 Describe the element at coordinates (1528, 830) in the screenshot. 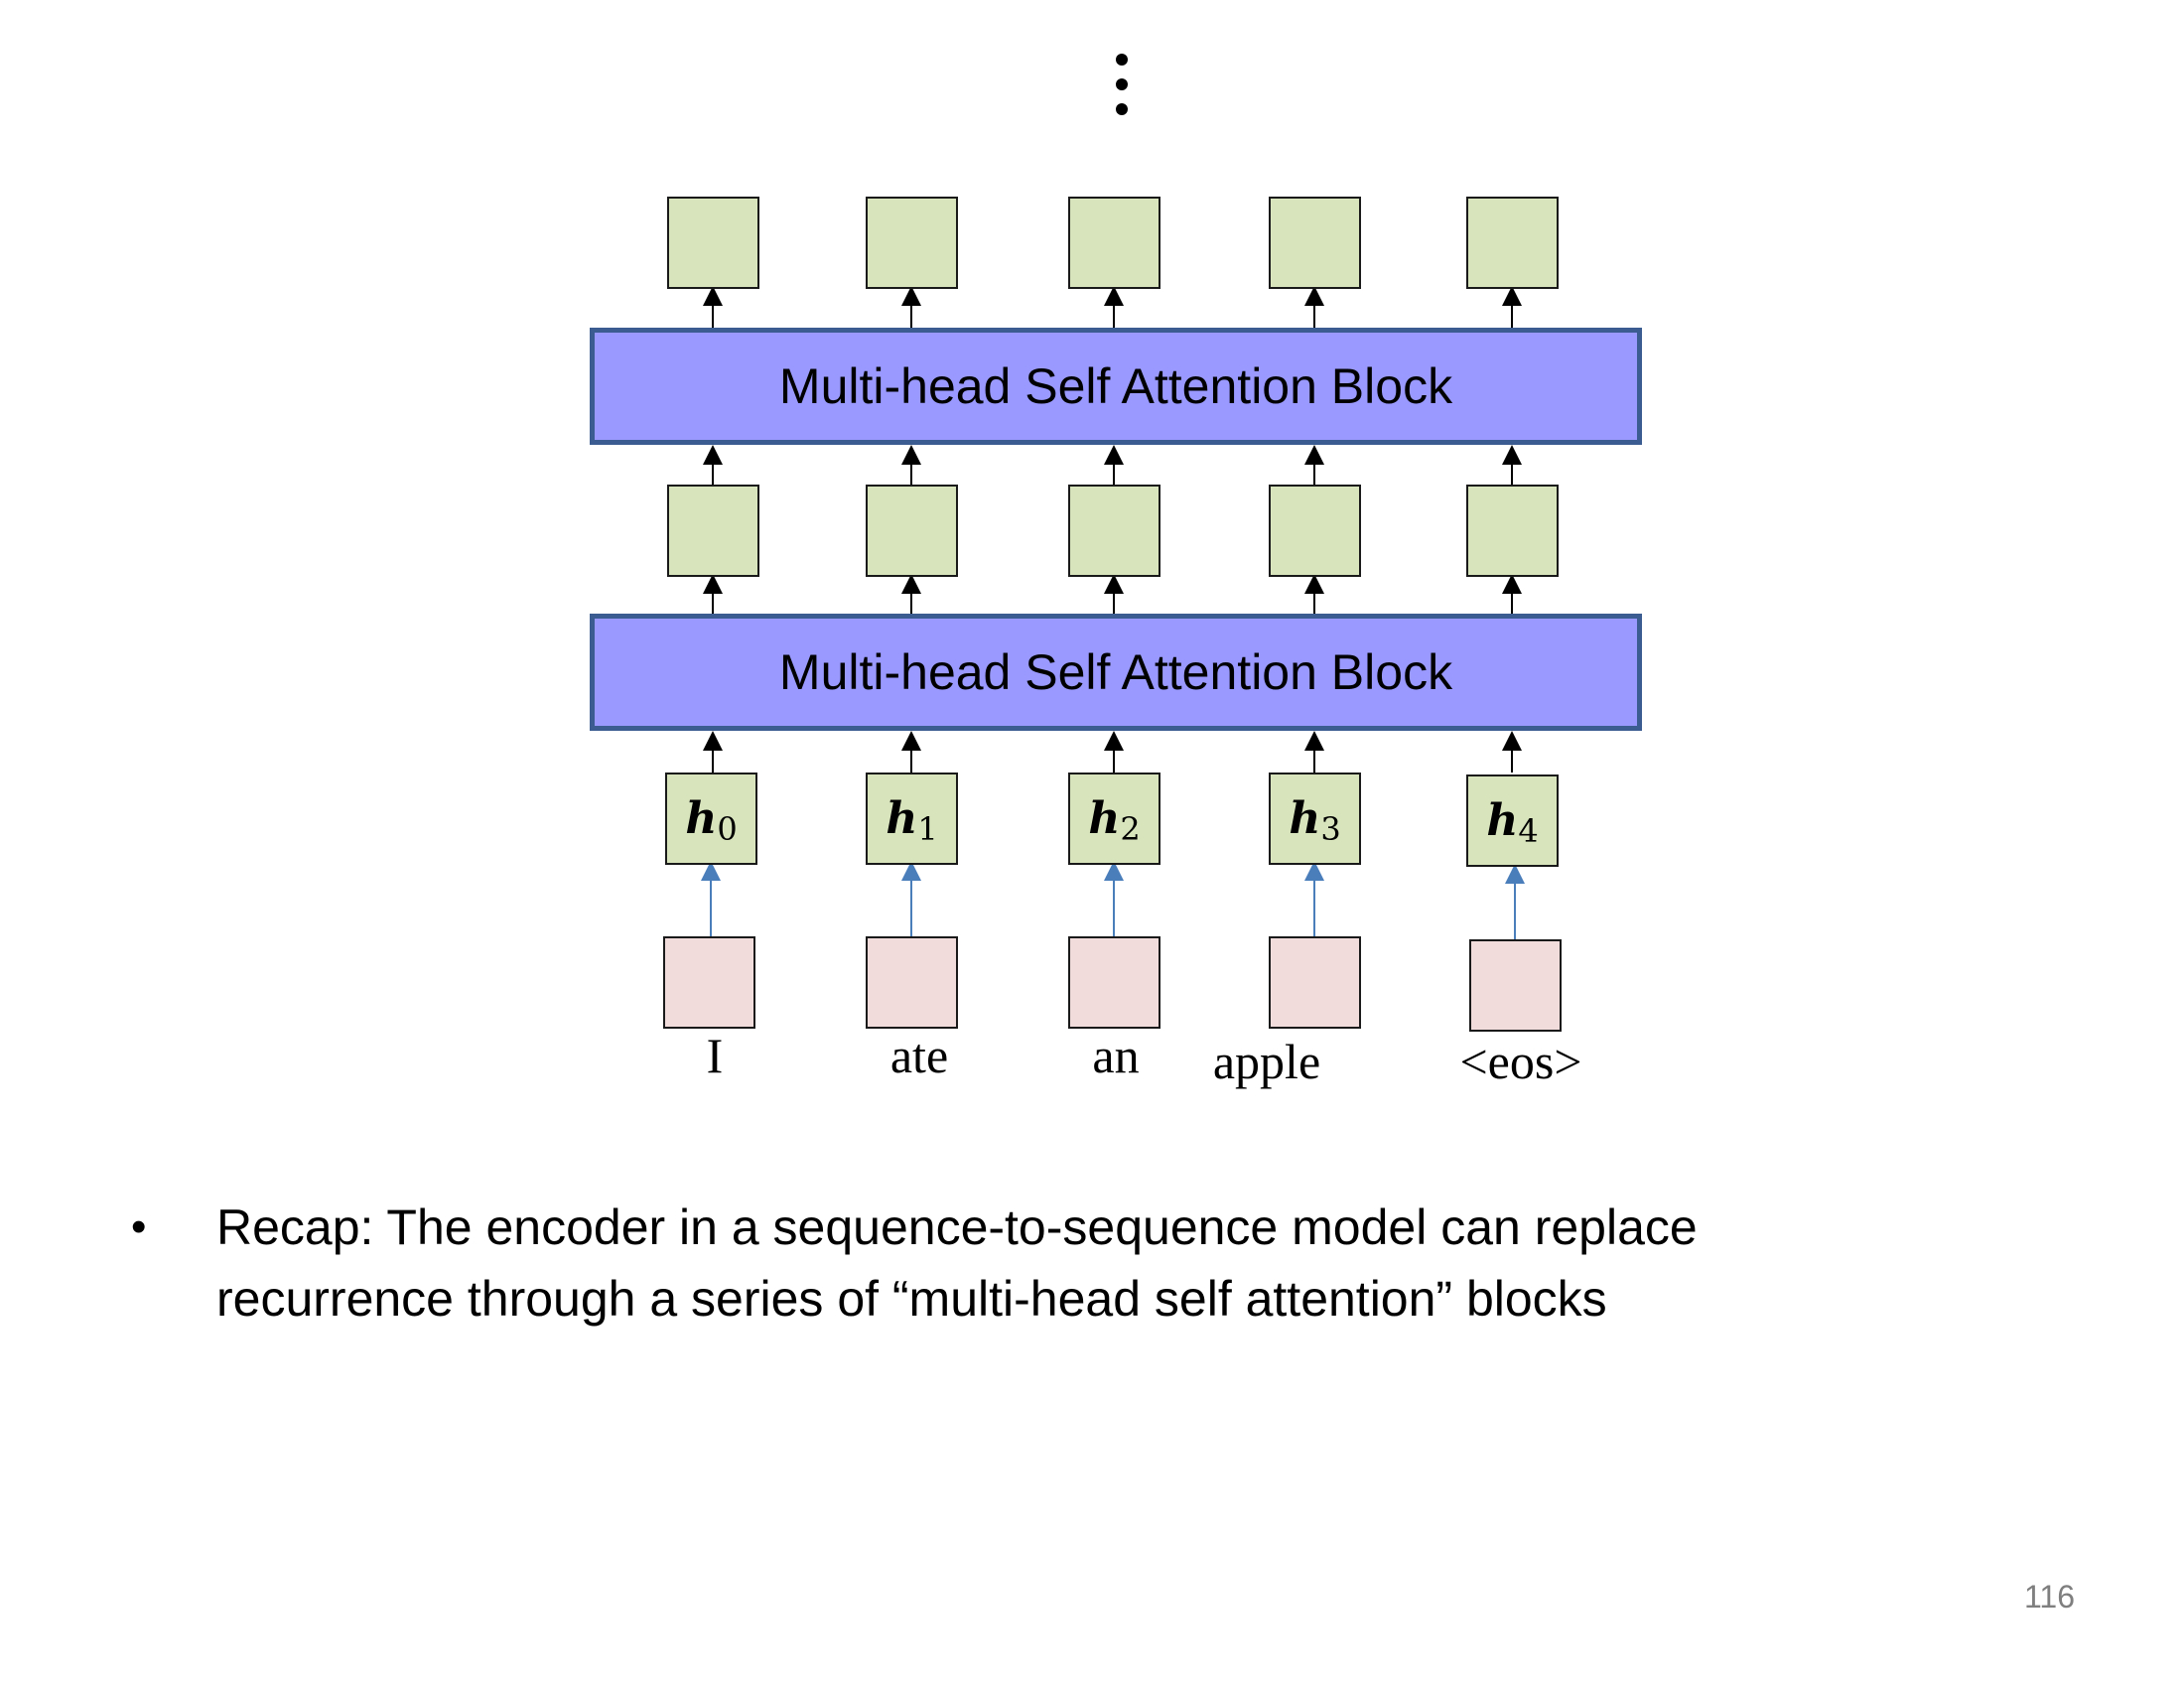

I see `hidden-state-h4-sub: 4` at that location.